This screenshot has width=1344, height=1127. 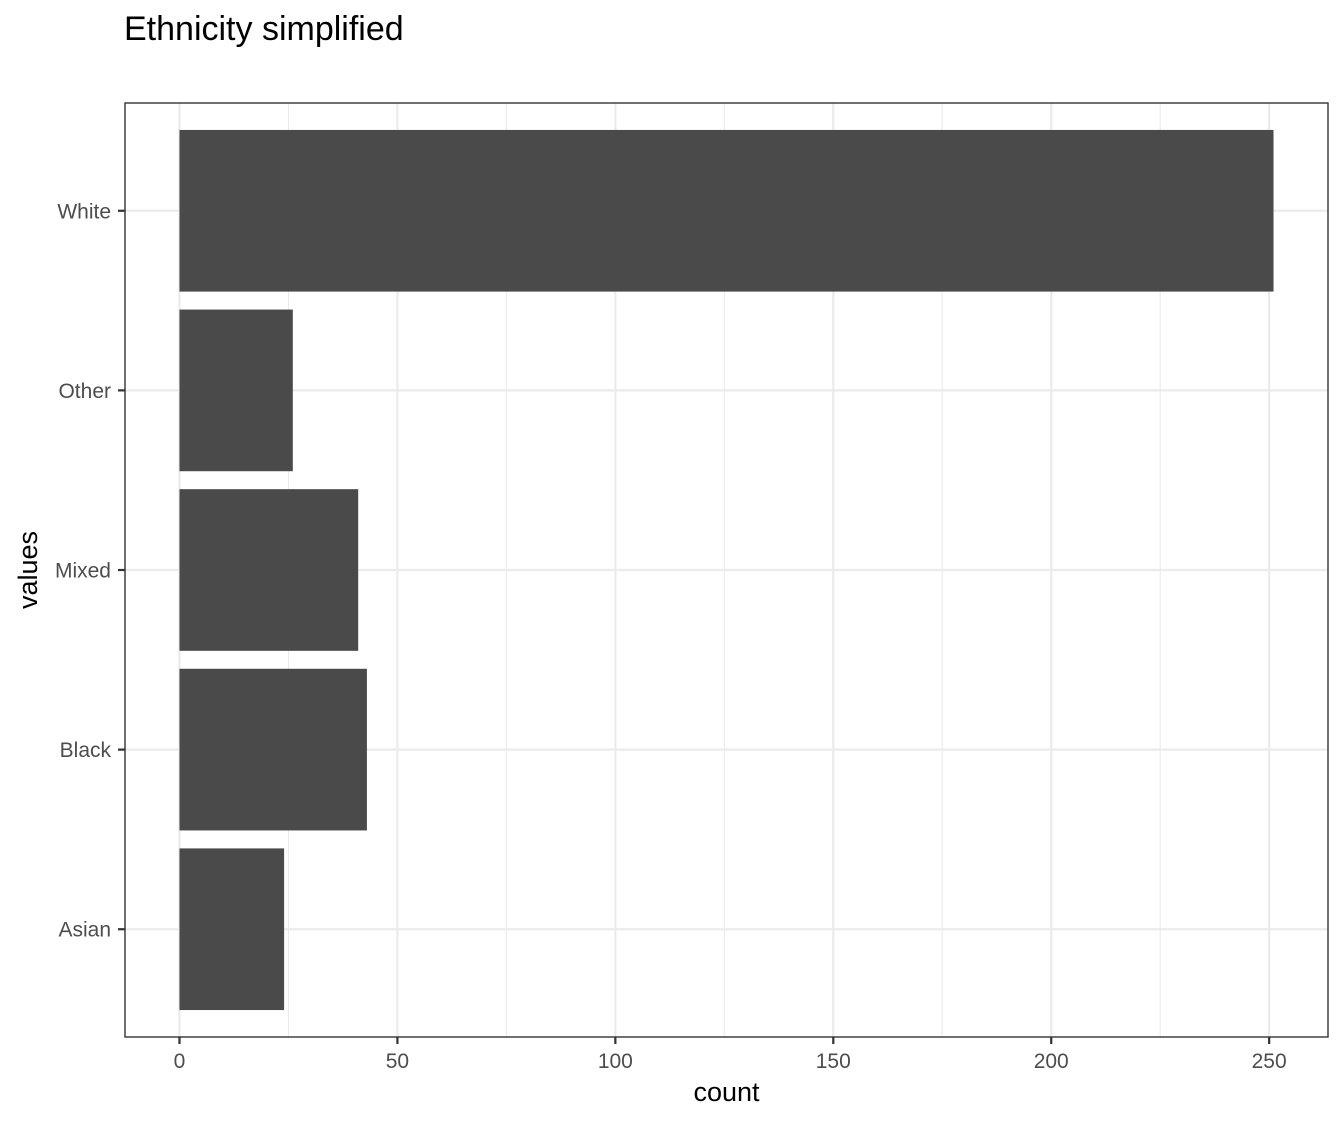 I want to click on y-axis-title: values, so click(x=28, y=570).